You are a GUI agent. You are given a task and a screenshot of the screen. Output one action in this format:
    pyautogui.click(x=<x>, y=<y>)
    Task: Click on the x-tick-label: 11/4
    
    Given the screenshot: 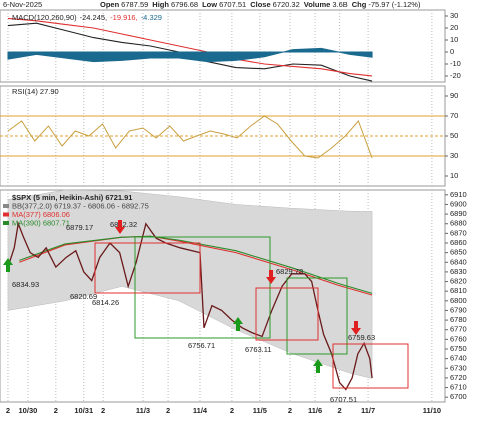 What is the action you would take?
    pyautogui.click(x=200, y=410)
    